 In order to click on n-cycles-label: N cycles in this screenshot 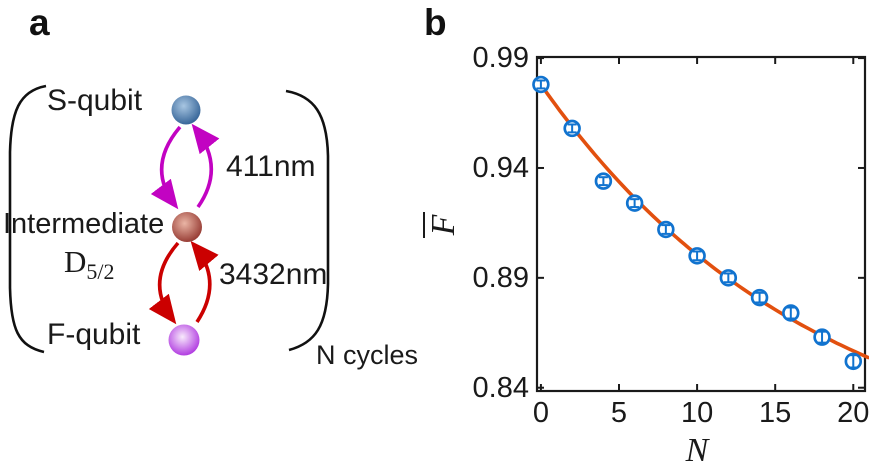, I will do `click(367, 355)`.